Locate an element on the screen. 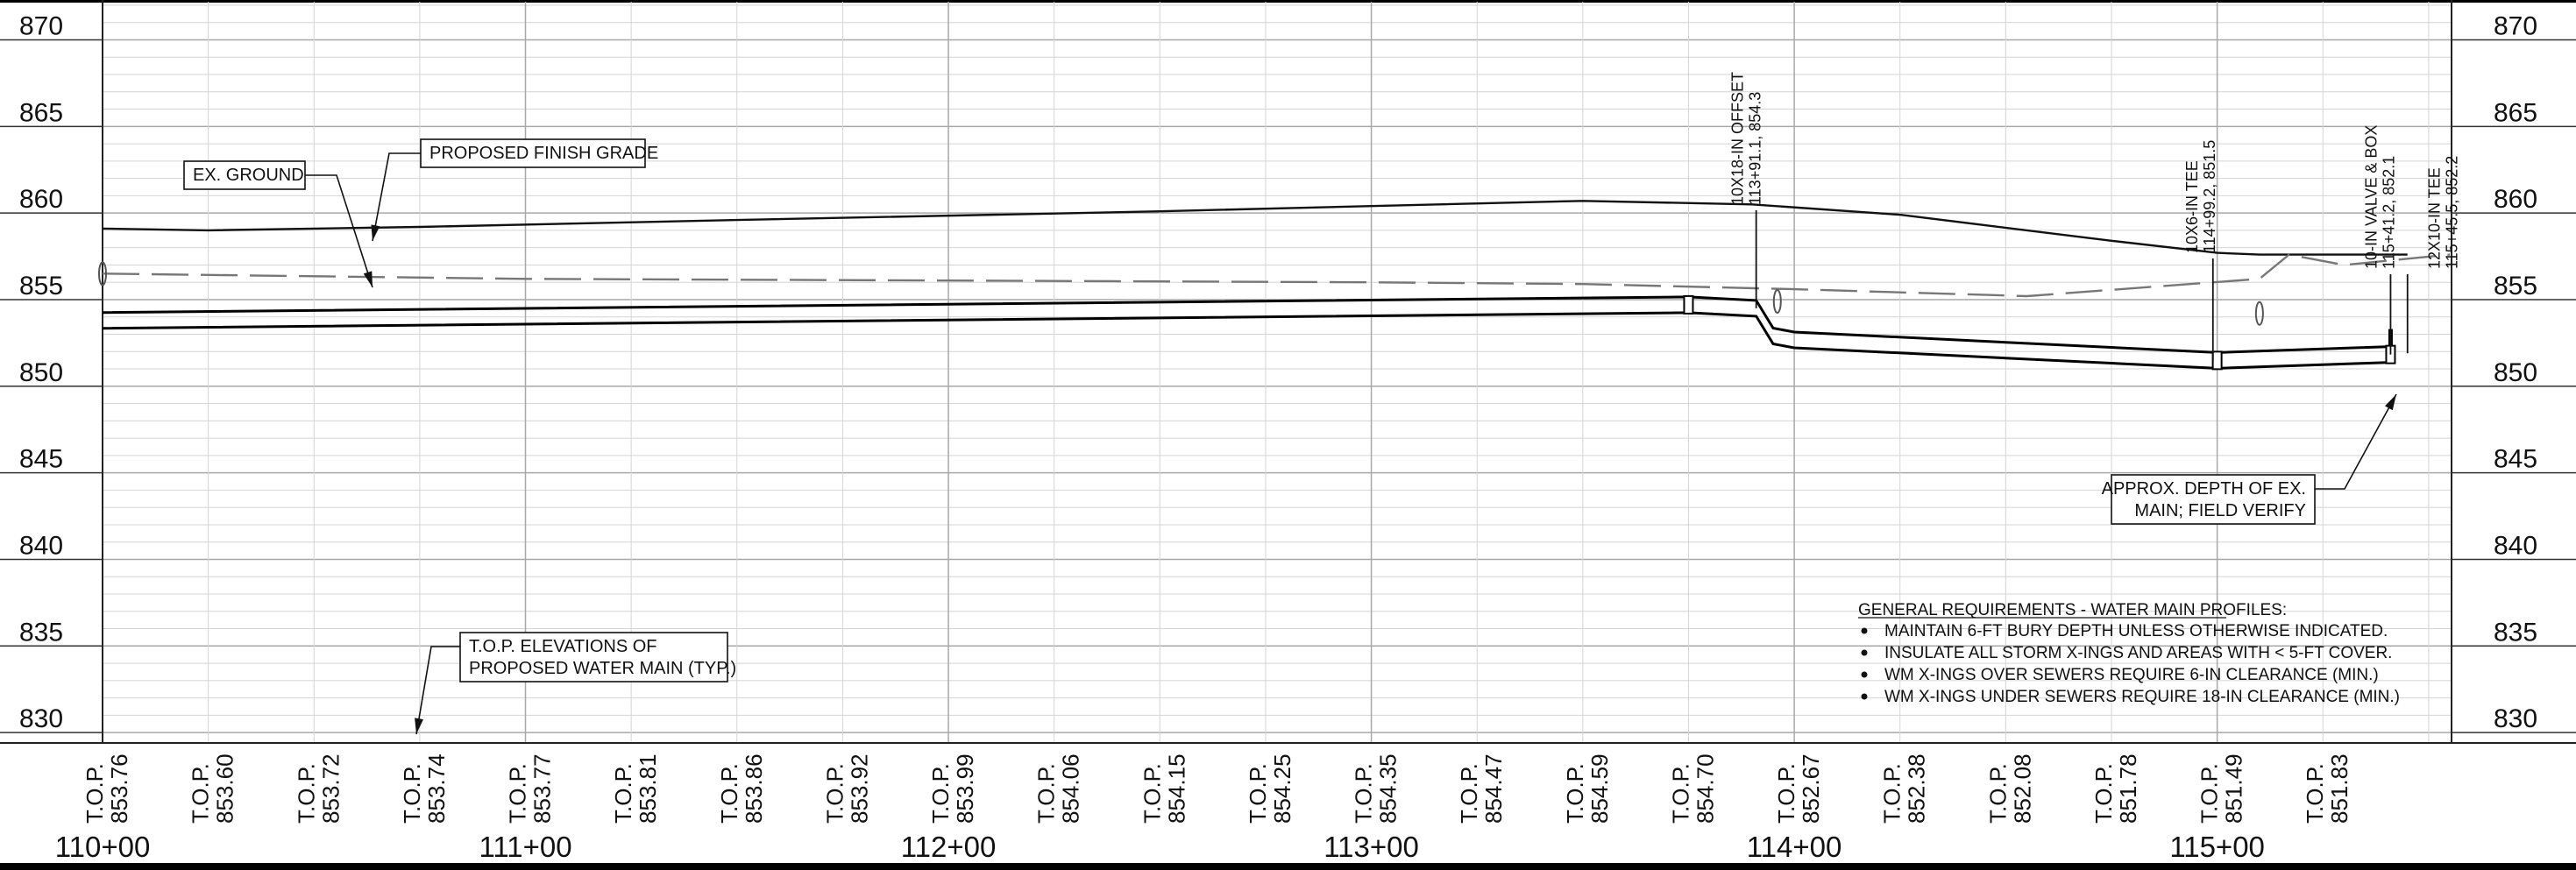  callout-text: 115+41.2, 852.1 is located at coordinates (2388, 212).